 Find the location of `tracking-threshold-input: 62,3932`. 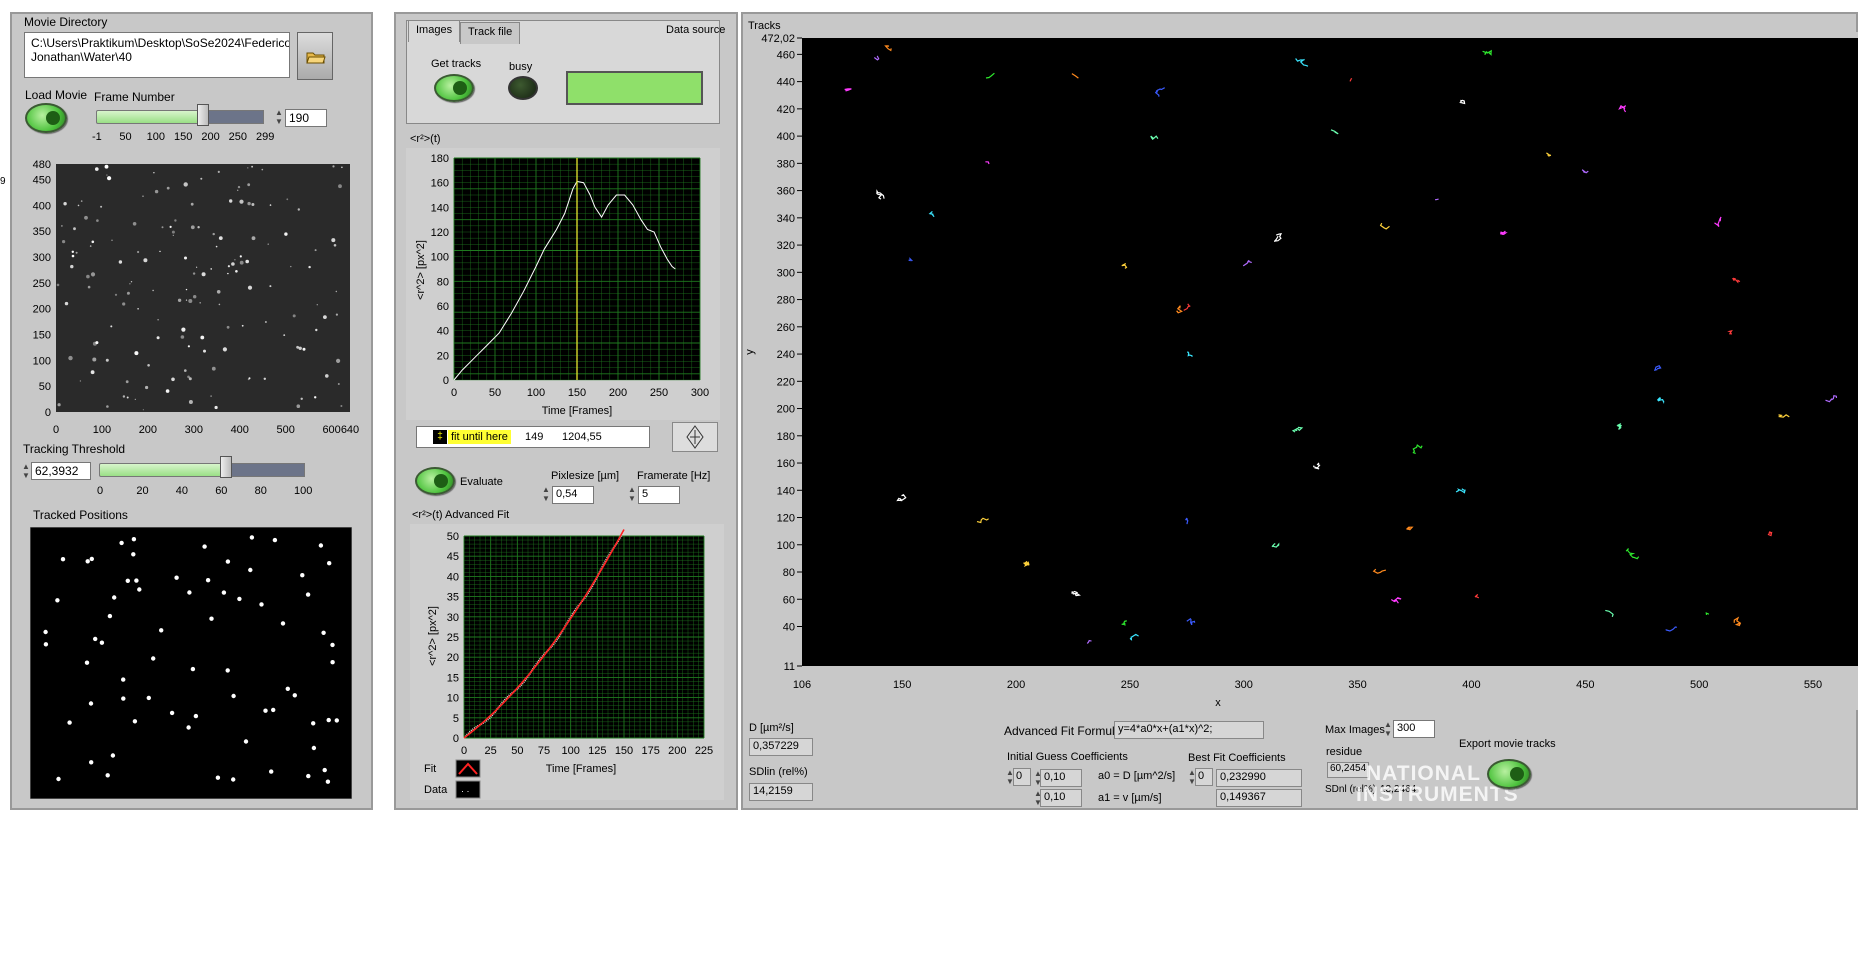

tracking-threshold-input: 62,3932 is located at coordinates (61, 471).